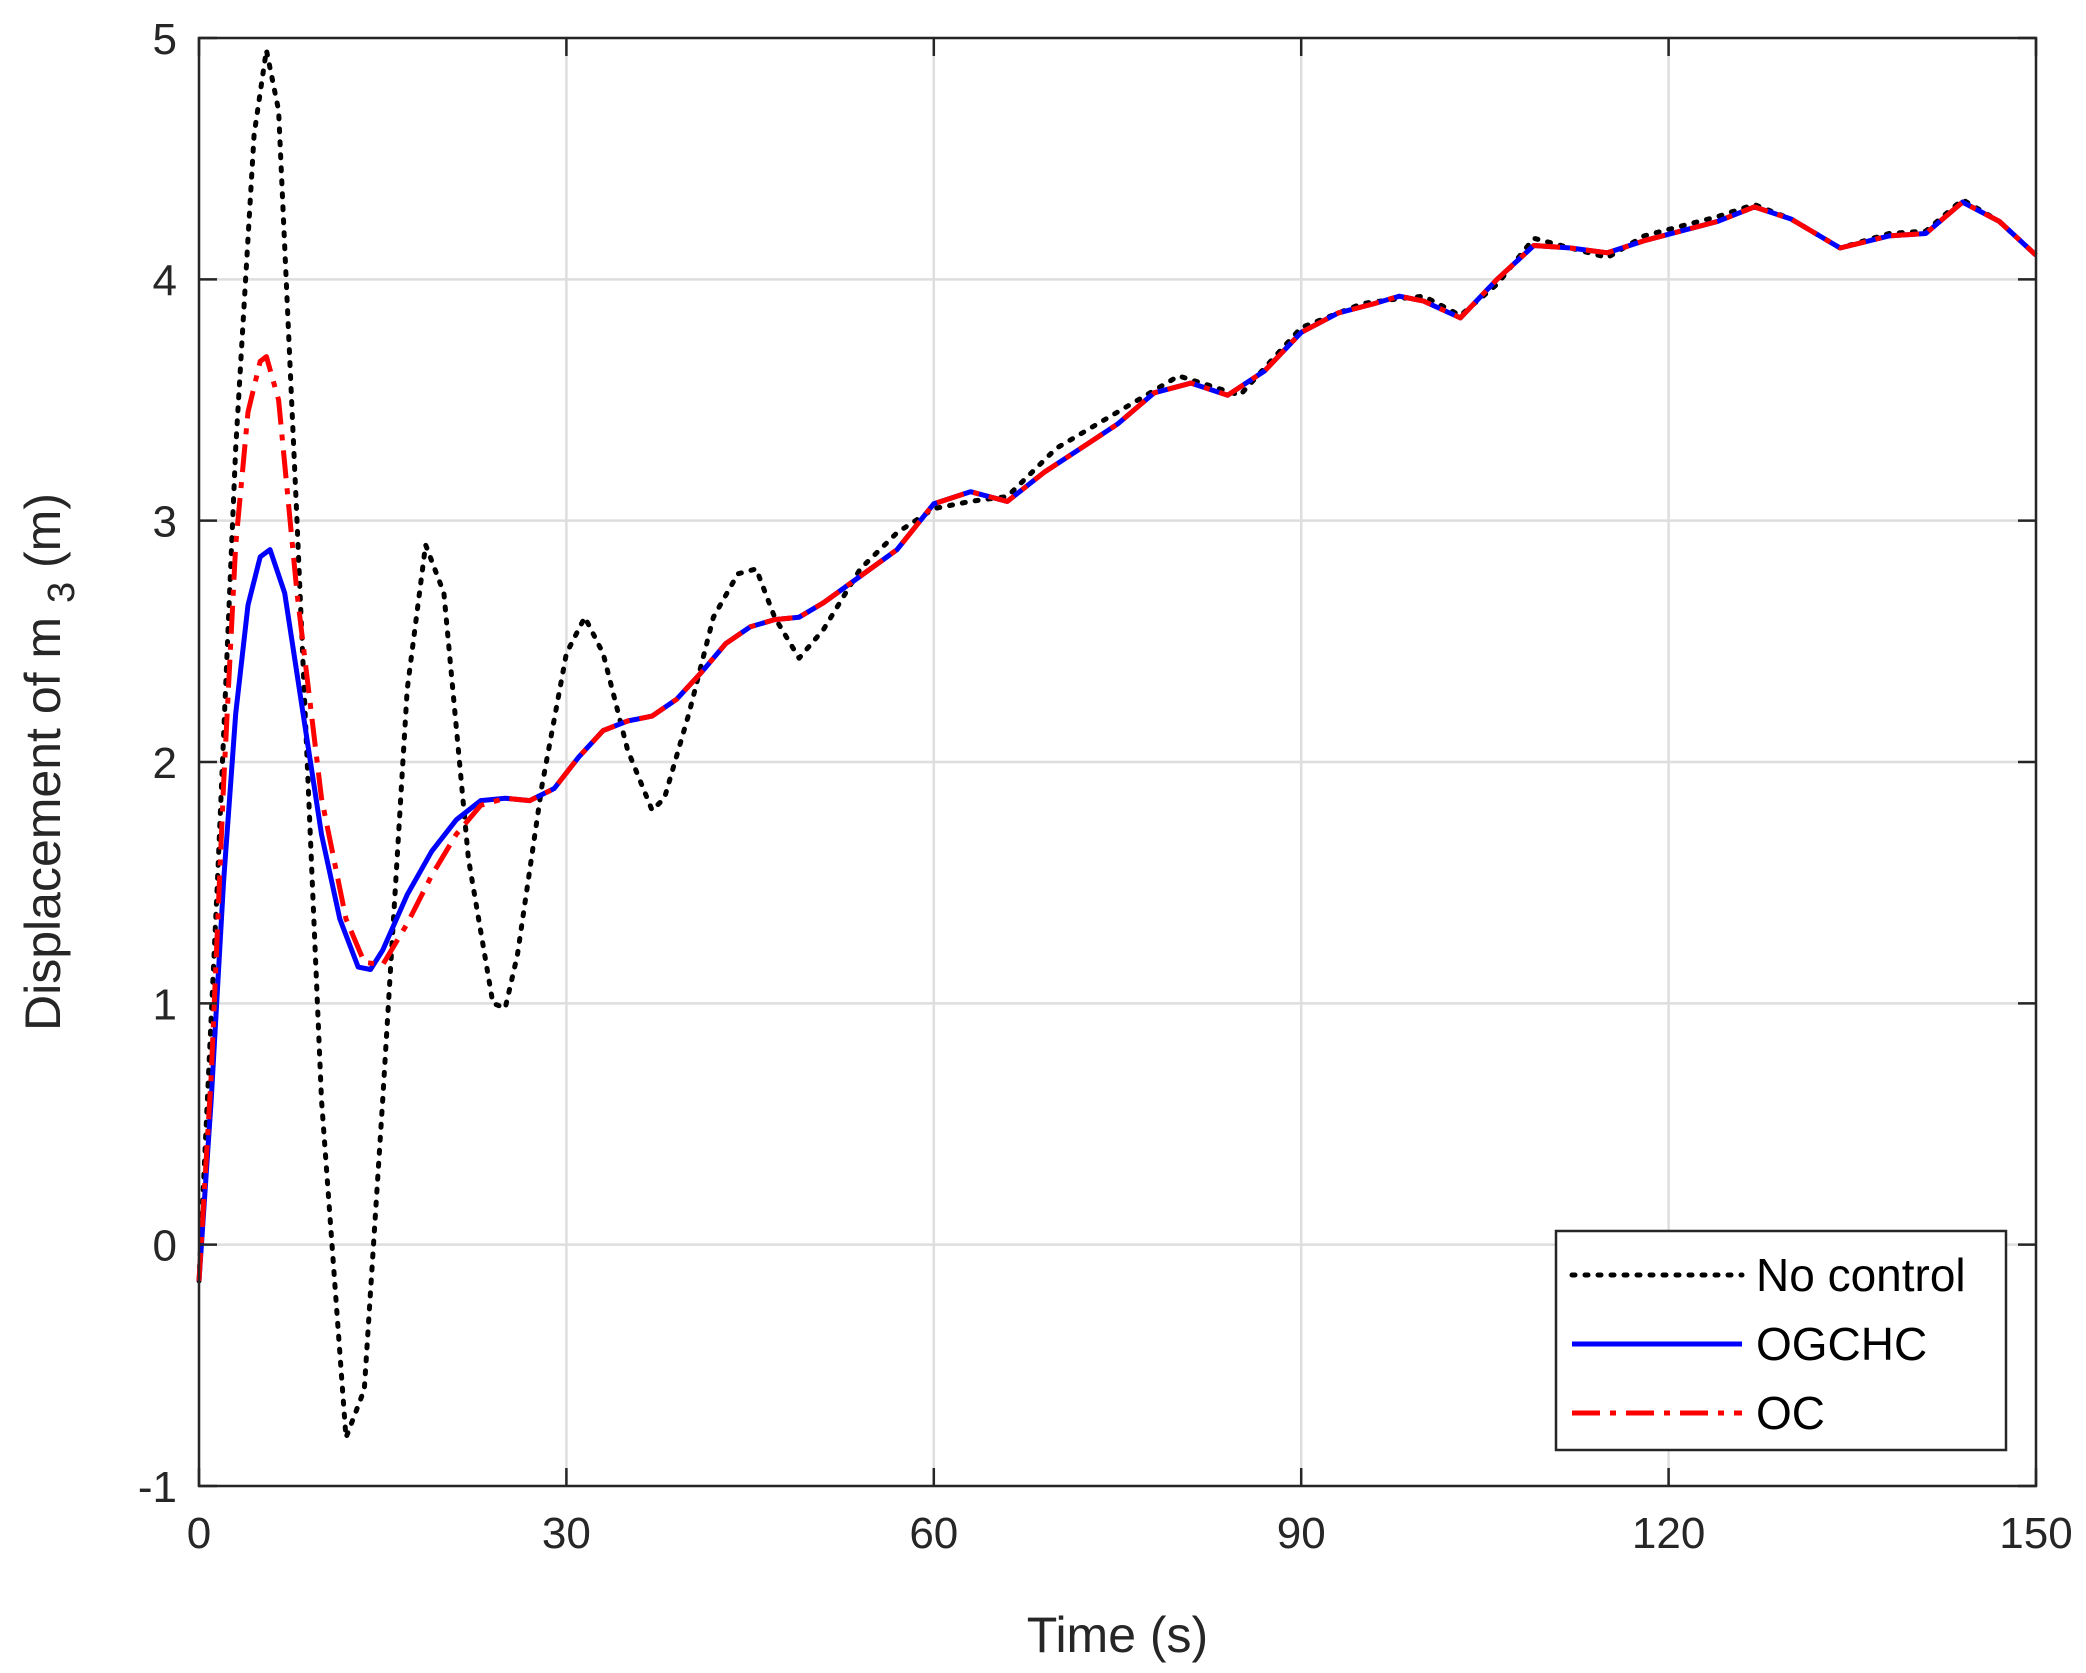 This screenshot has height=1673, width=2086. I want to click on y-tick-label: 4, so click(165, 280).